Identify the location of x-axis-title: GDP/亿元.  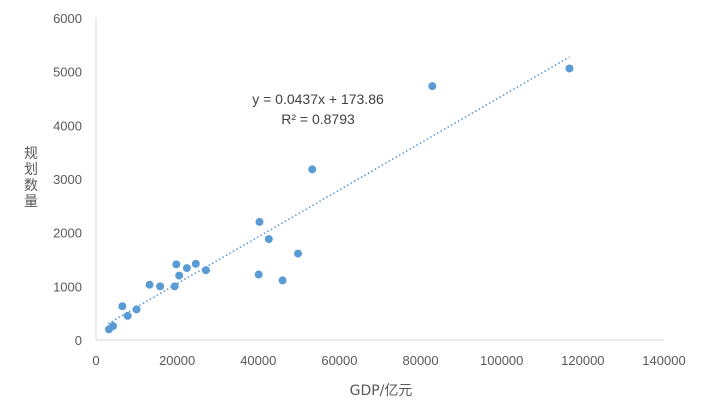
(381, 391).